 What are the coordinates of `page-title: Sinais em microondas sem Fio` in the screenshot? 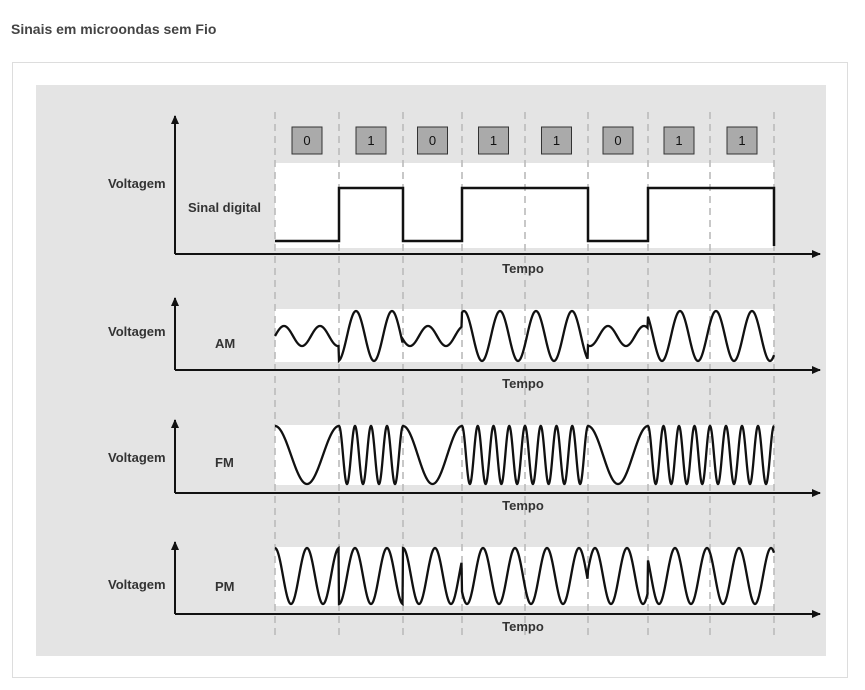 It's located at (114, 29).